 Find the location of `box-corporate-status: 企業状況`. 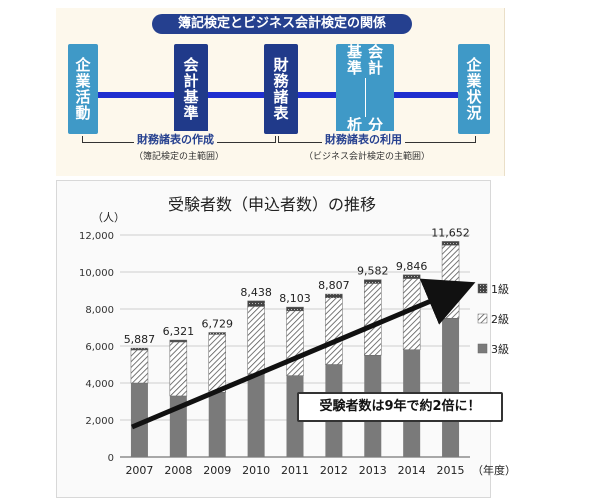

box-corporate-status: 企業状況 is located at coordinates (474, 89).